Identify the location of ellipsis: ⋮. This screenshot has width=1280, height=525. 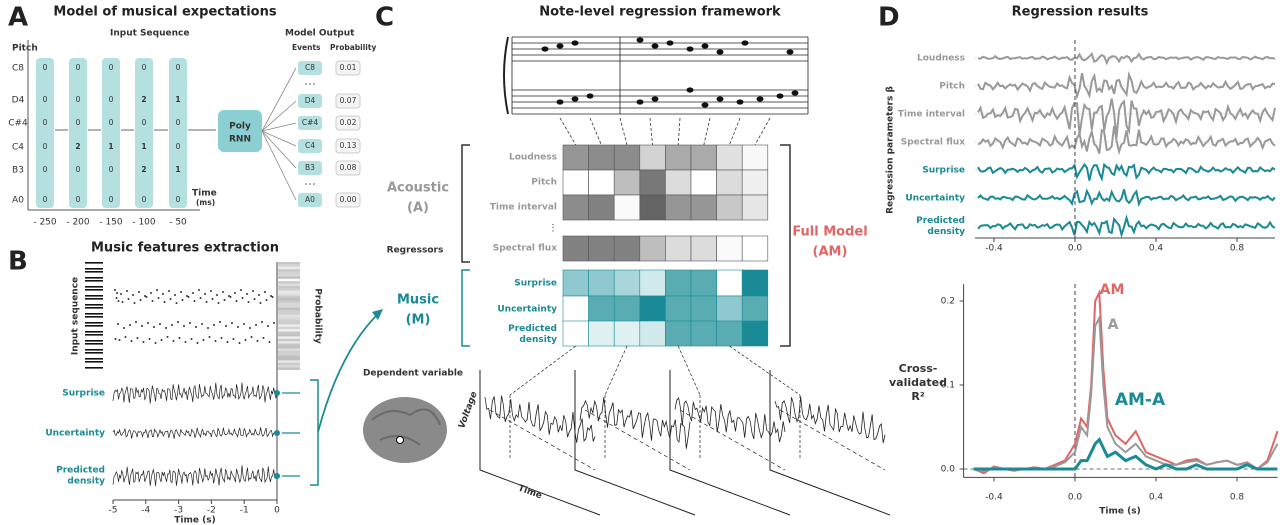
(553, 229).